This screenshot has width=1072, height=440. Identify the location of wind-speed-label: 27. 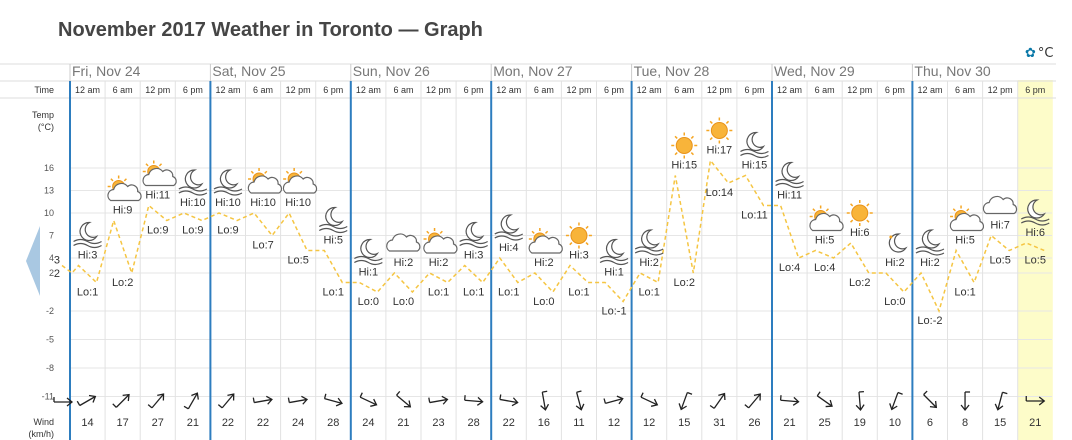
(158, 423).